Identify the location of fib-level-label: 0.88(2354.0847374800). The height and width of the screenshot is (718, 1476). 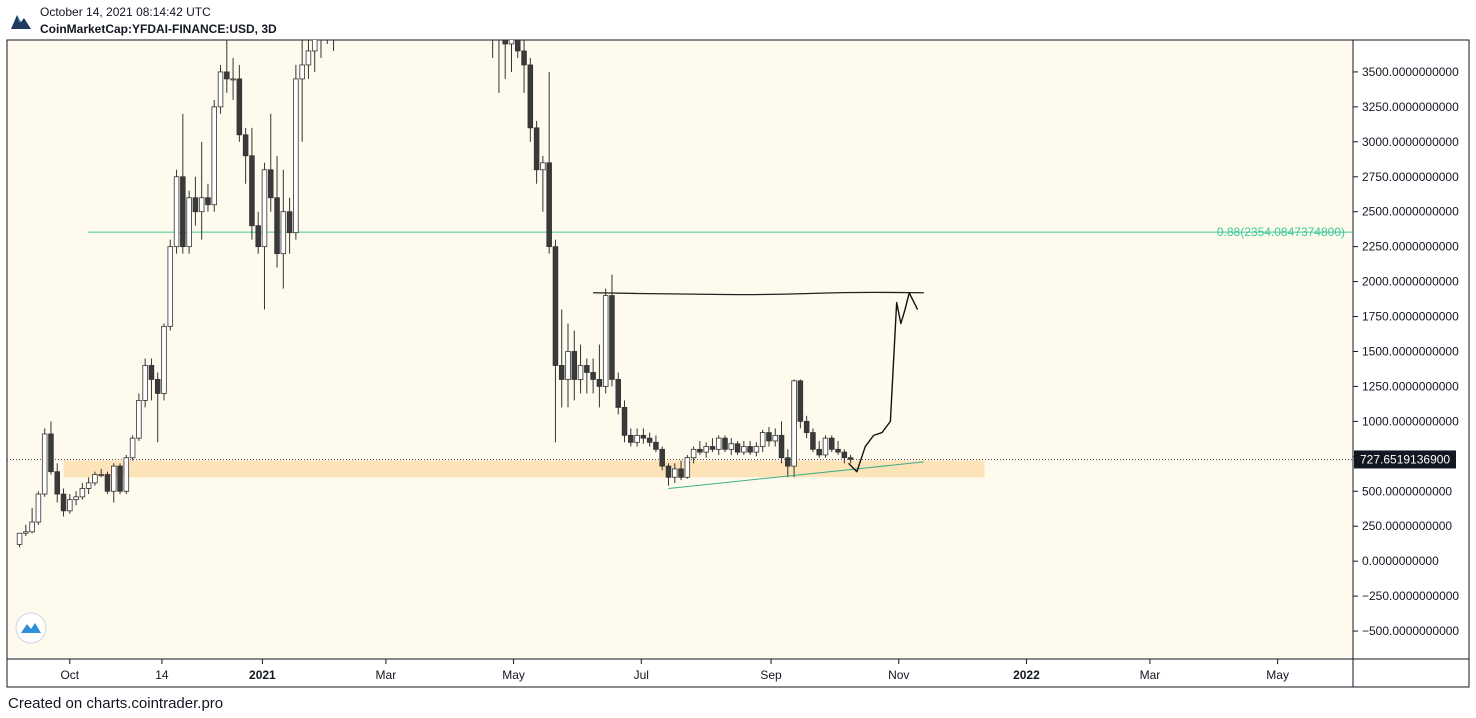
(1281, 232).